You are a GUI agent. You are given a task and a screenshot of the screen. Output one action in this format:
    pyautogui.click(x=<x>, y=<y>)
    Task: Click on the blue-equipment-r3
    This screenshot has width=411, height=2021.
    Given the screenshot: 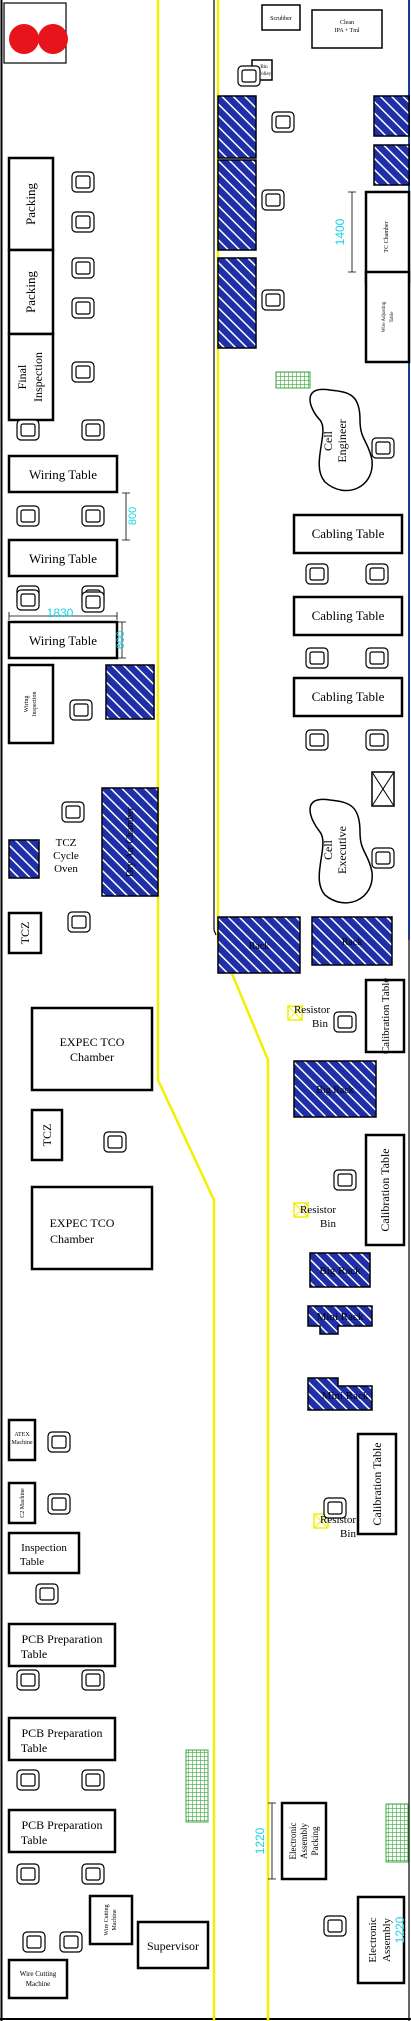 What is the action you would take?
    pyautogui.click(x=237, y=303)
    